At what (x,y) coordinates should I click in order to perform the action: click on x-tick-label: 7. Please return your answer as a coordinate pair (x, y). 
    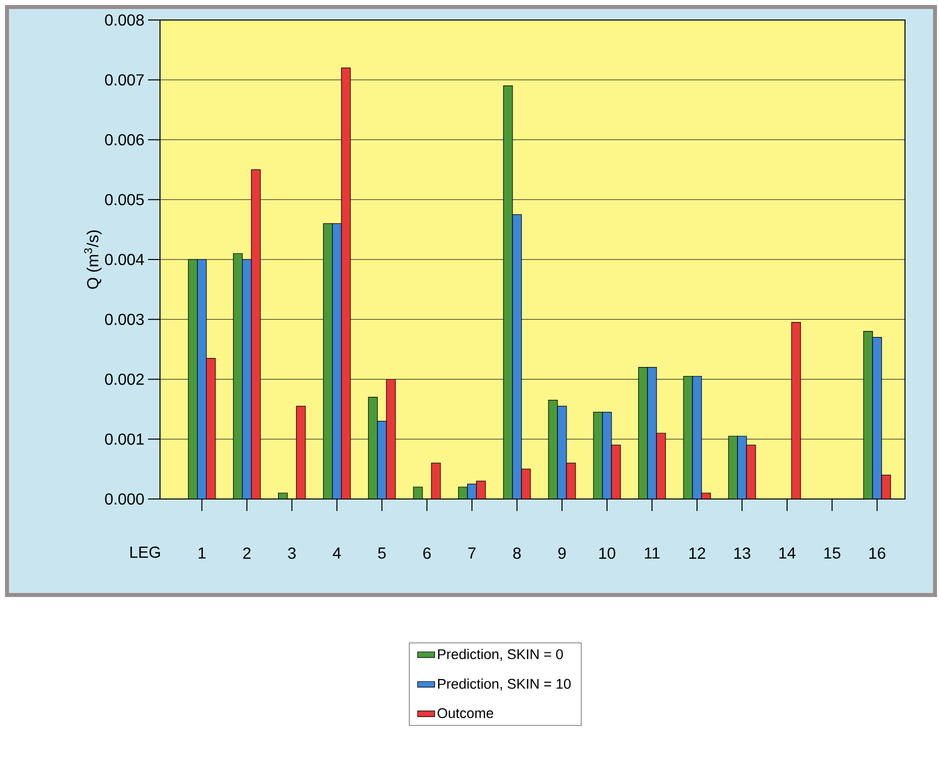
    Looking at the image, I should click on (472, 553).